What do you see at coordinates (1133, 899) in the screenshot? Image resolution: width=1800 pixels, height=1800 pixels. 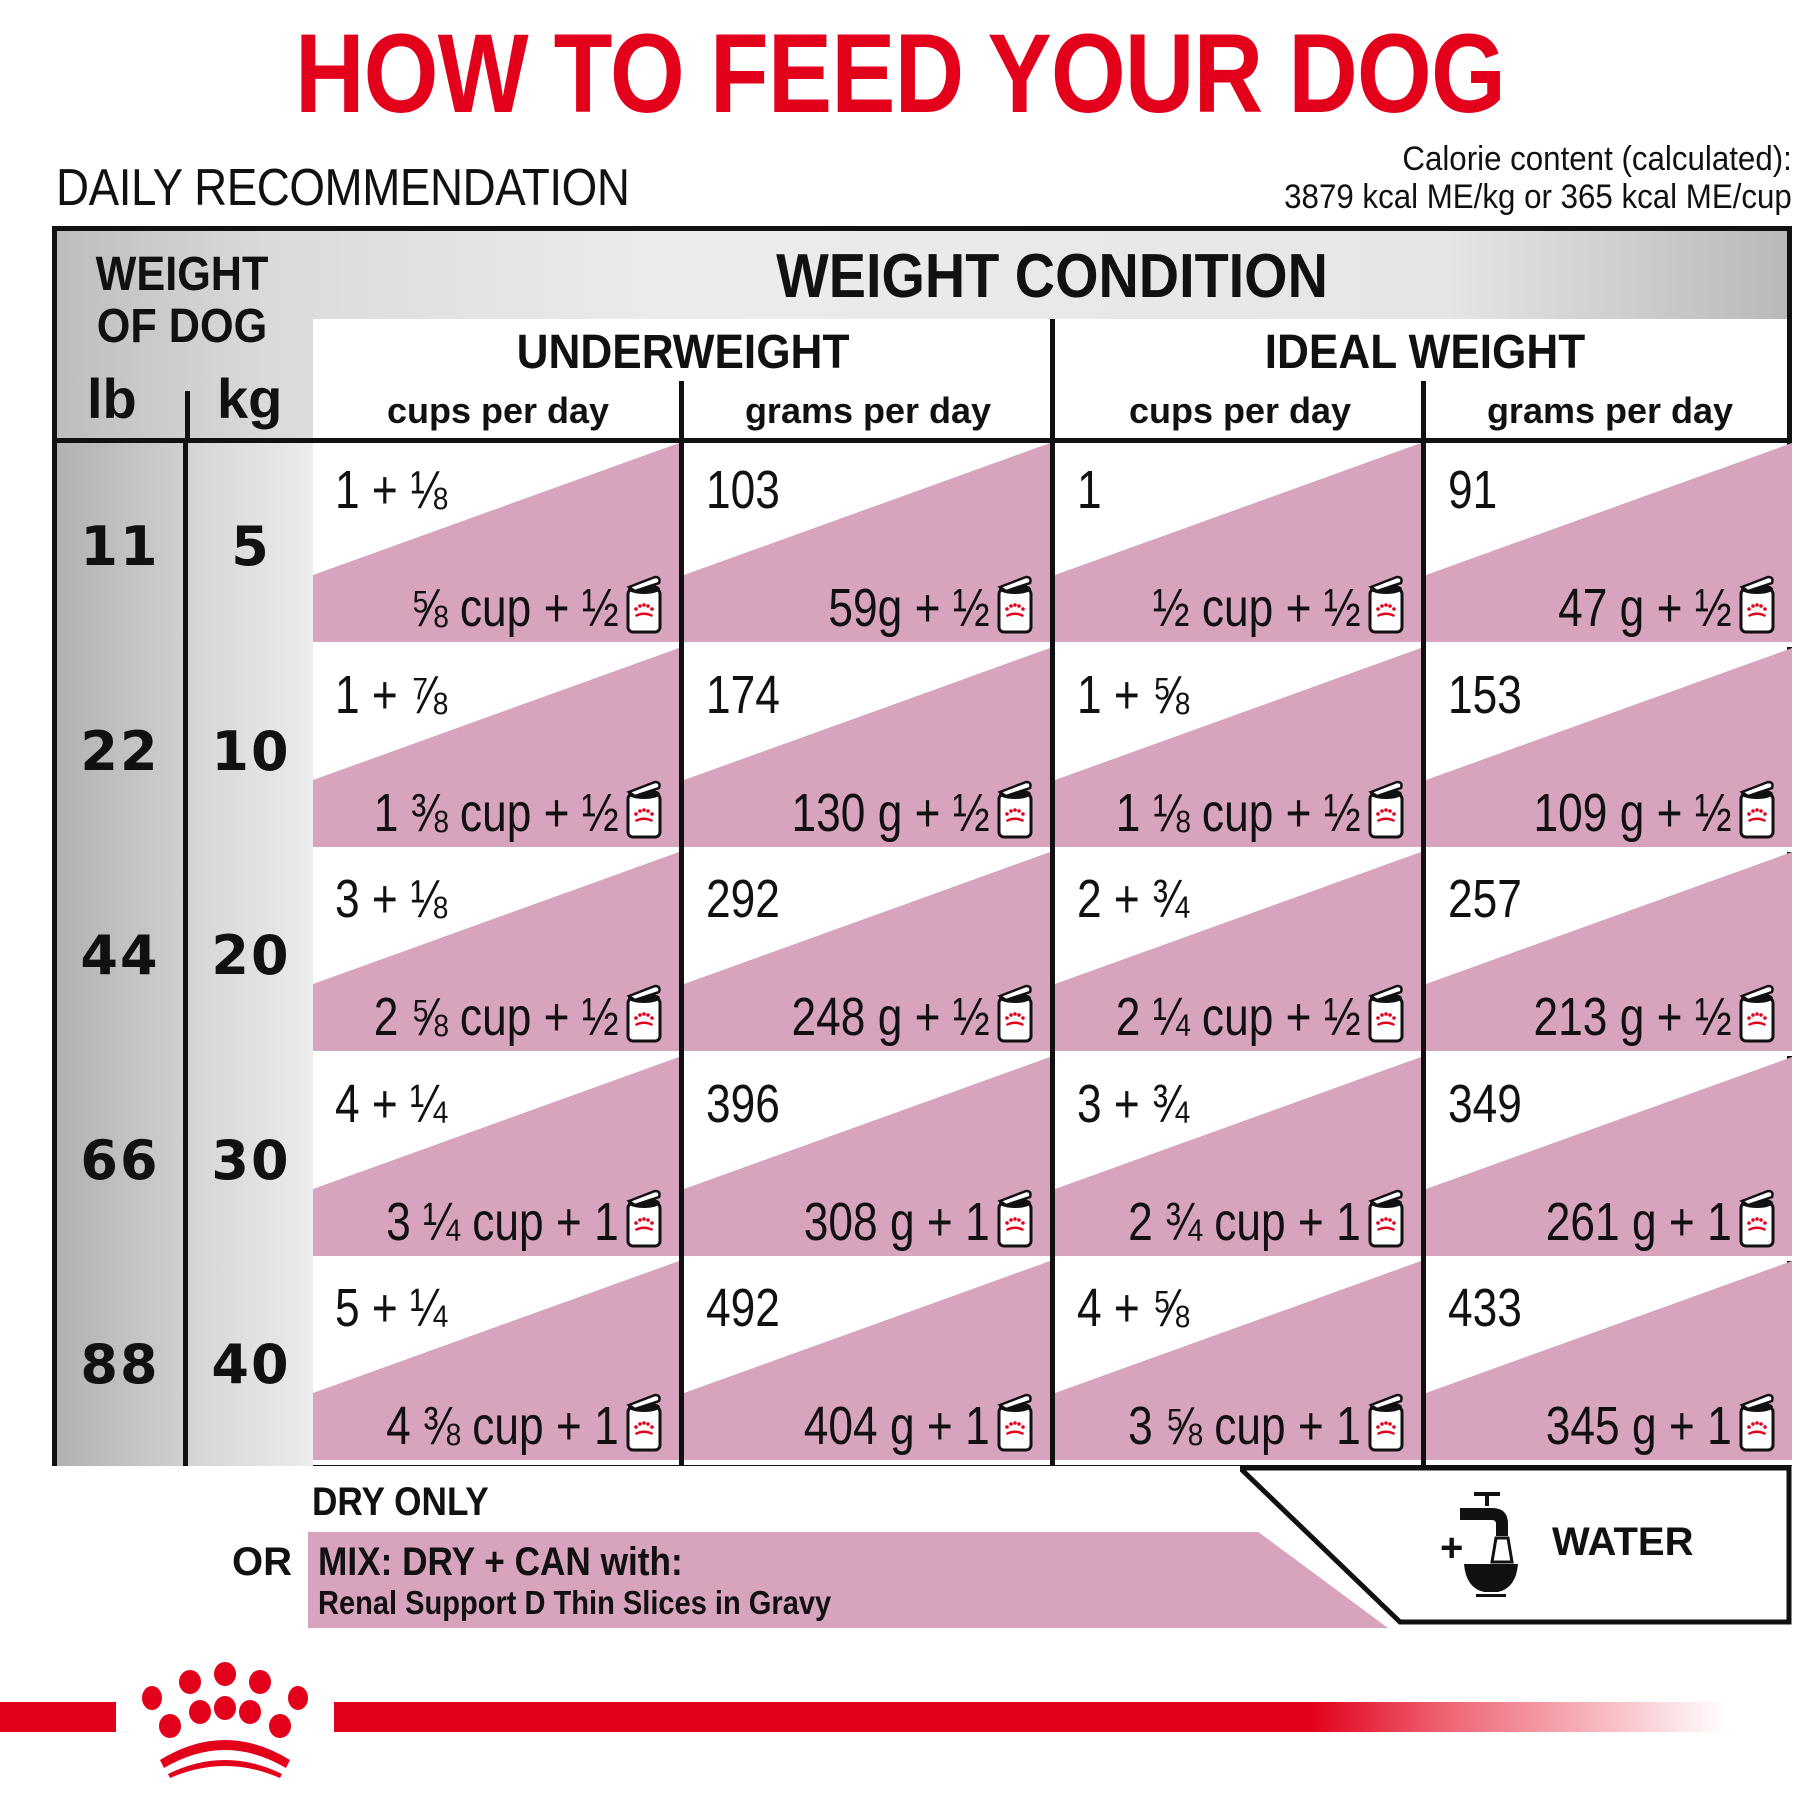 I see `dry-only-amount: 2 + ¾` at bounding box center [1133, 899].